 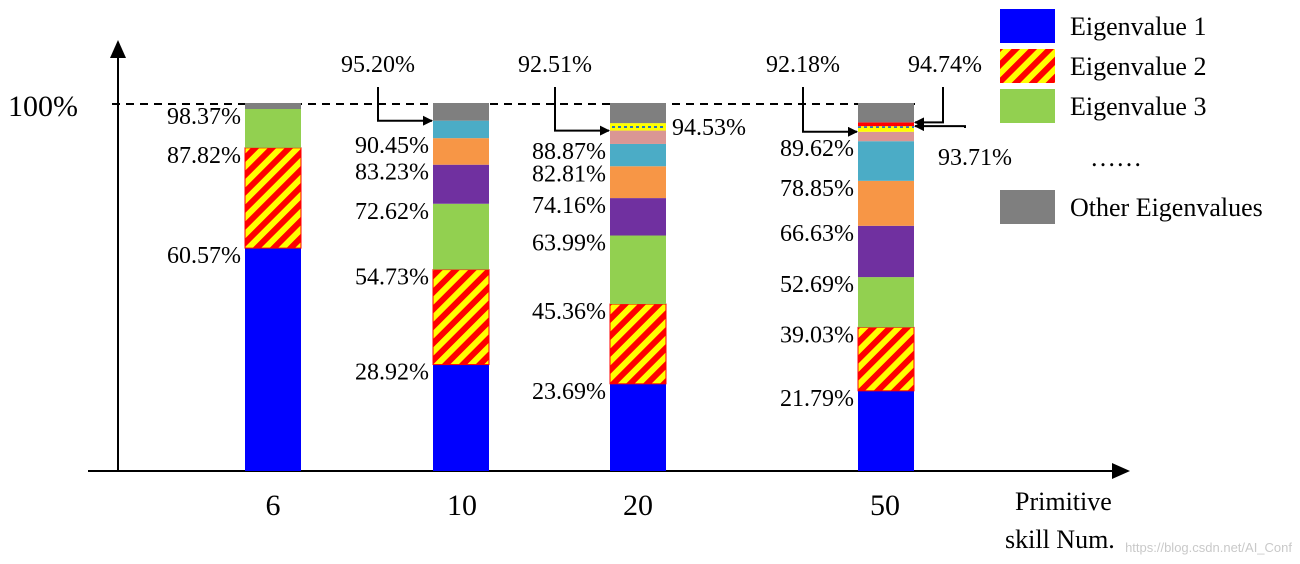 What do you see at coordinates (676, 111) in the screenshot?
I see `callouts: 95.20% 92.51% 94.53% 92.18% 94.74% 93.71%` at bounding box center [676, 111].